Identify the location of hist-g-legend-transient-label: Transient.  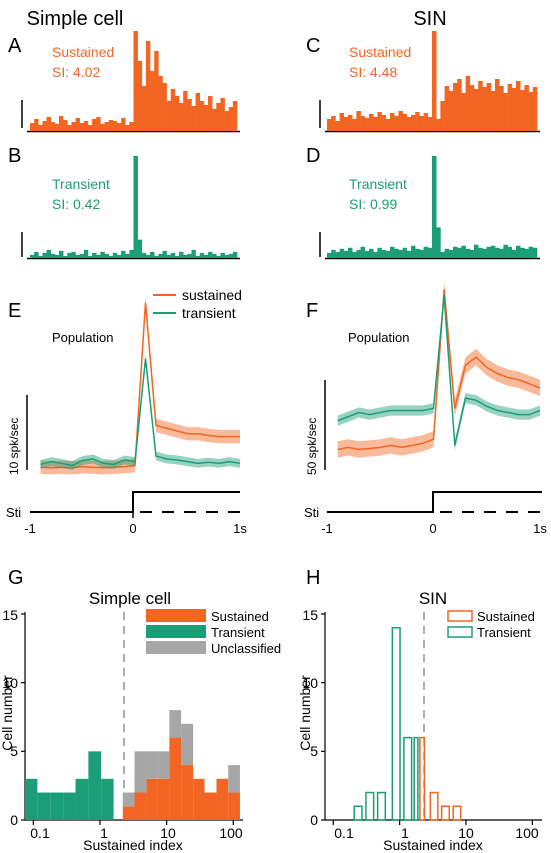
(238, 632).